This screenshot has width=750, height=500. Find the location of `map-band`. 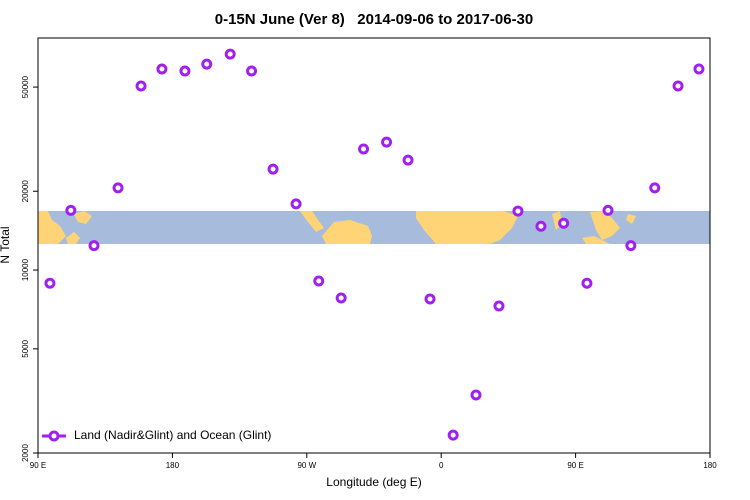

map-band is located at coordinates (374, 227).